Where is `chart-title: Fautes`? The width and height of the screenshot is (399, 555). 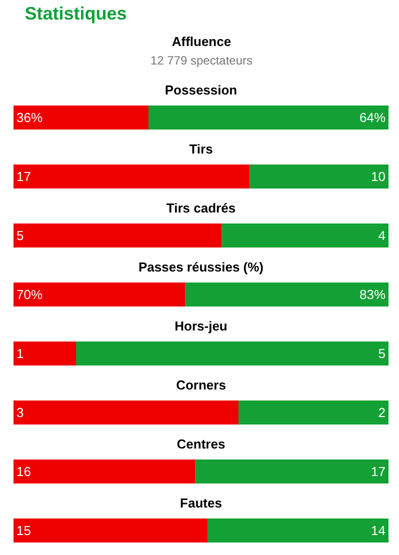
chart-title: Fautes is located at coordinates (201, 502).